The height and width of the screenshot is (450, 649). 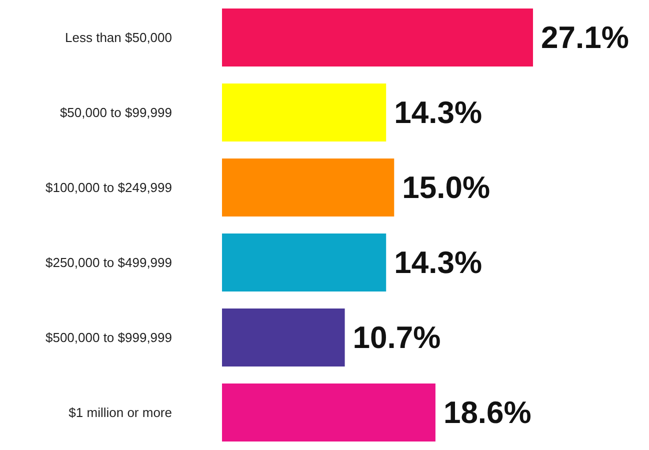 What do you see at coordinates (446, 187) in the screenshot?
I see `data-label: 15.0%` at bounding box center [446, 187].